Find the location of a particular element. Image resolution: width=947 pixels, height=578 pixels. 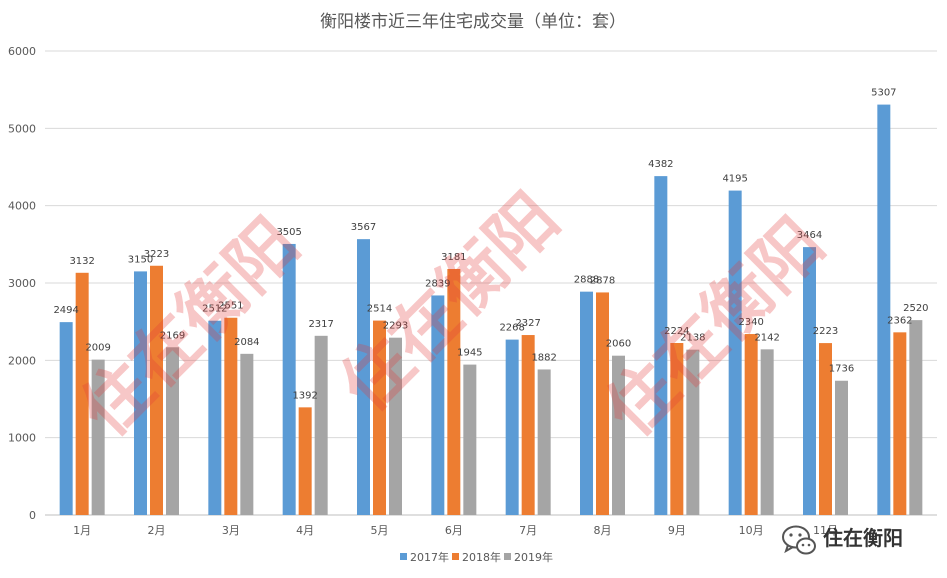

y-tick-label: 0 is located at coordinates (32, 515).